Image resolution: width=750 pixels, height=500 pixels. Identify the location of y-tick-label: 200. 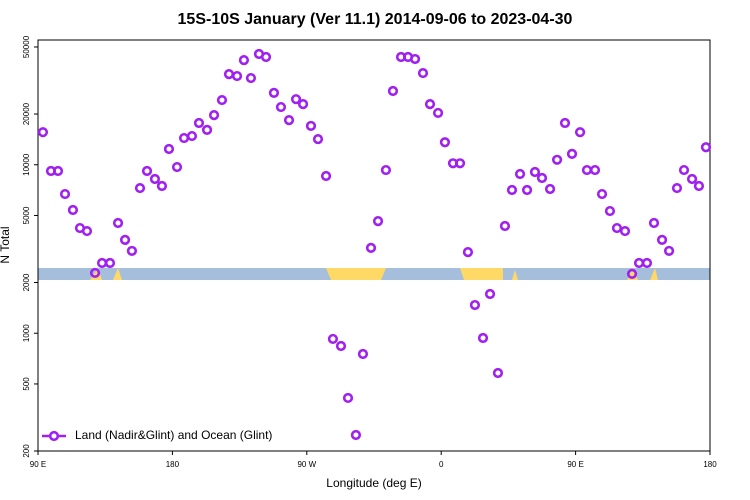
(26, 451).